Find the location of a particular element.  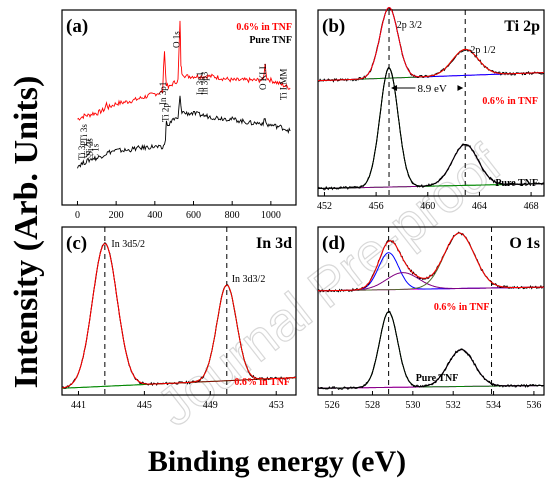

panel-label: (a) is located at coordinates (77, 26).